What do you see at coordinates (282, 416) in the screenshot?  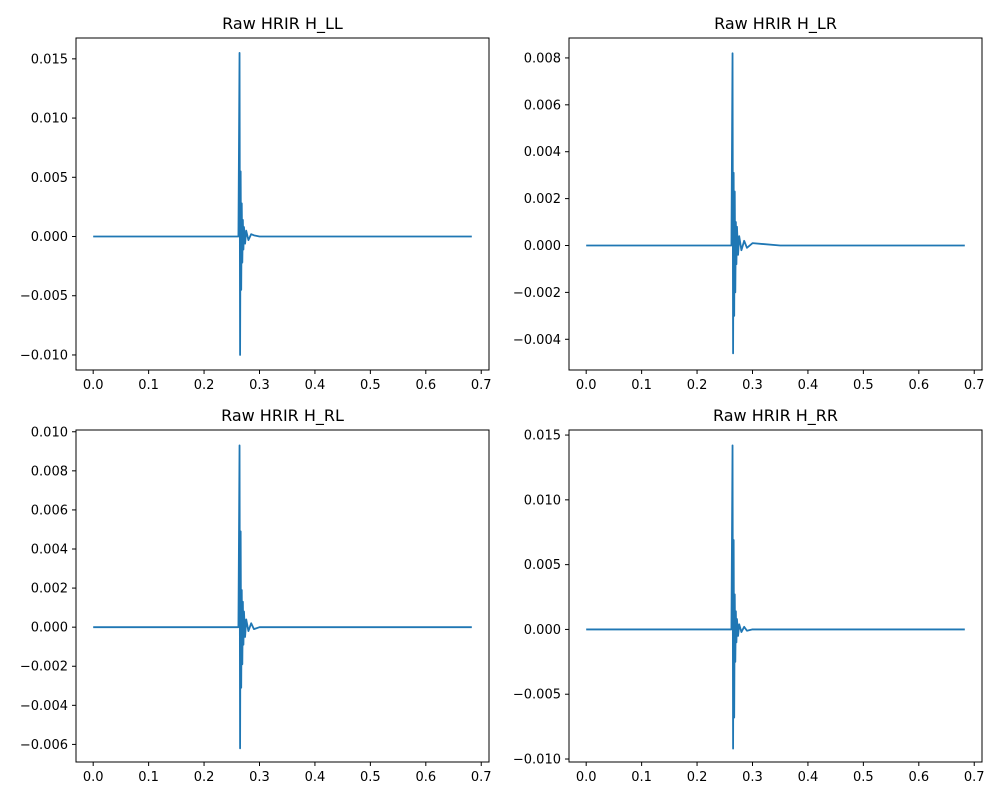 I see `subplot-title: Raw HRIR H_RL` at bounding box center [282, 416].